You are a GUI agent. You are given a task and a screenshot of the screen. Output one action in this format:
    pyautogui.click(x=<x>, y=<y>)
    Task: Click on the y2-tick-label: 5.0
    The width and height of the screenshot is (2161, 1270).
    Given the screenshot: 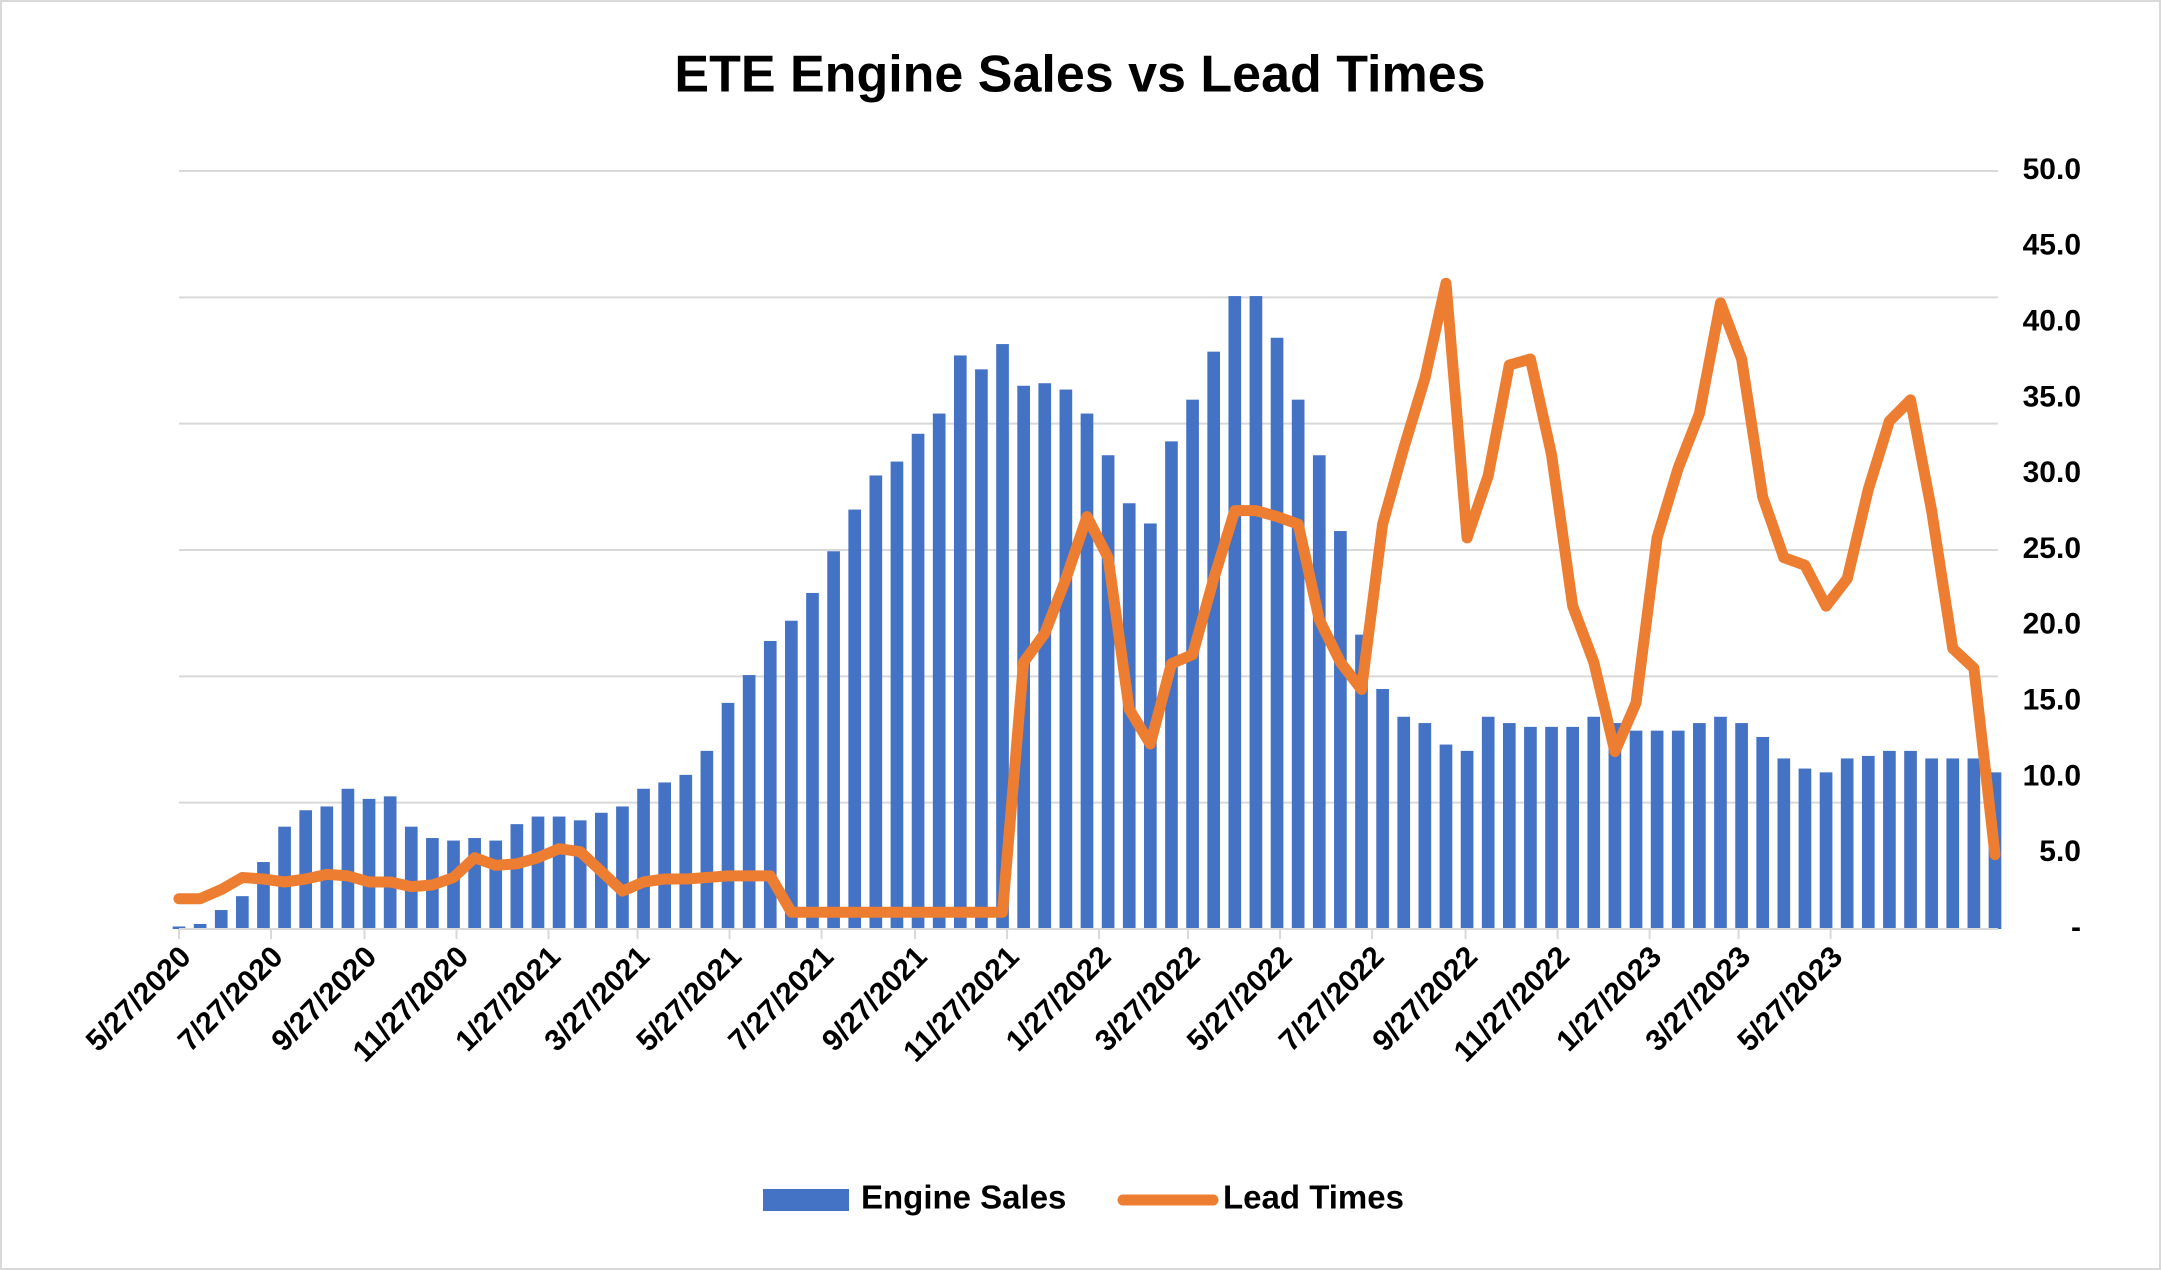 What is the action you would take?
    pyautogui.click(x=2060, y=851)
    